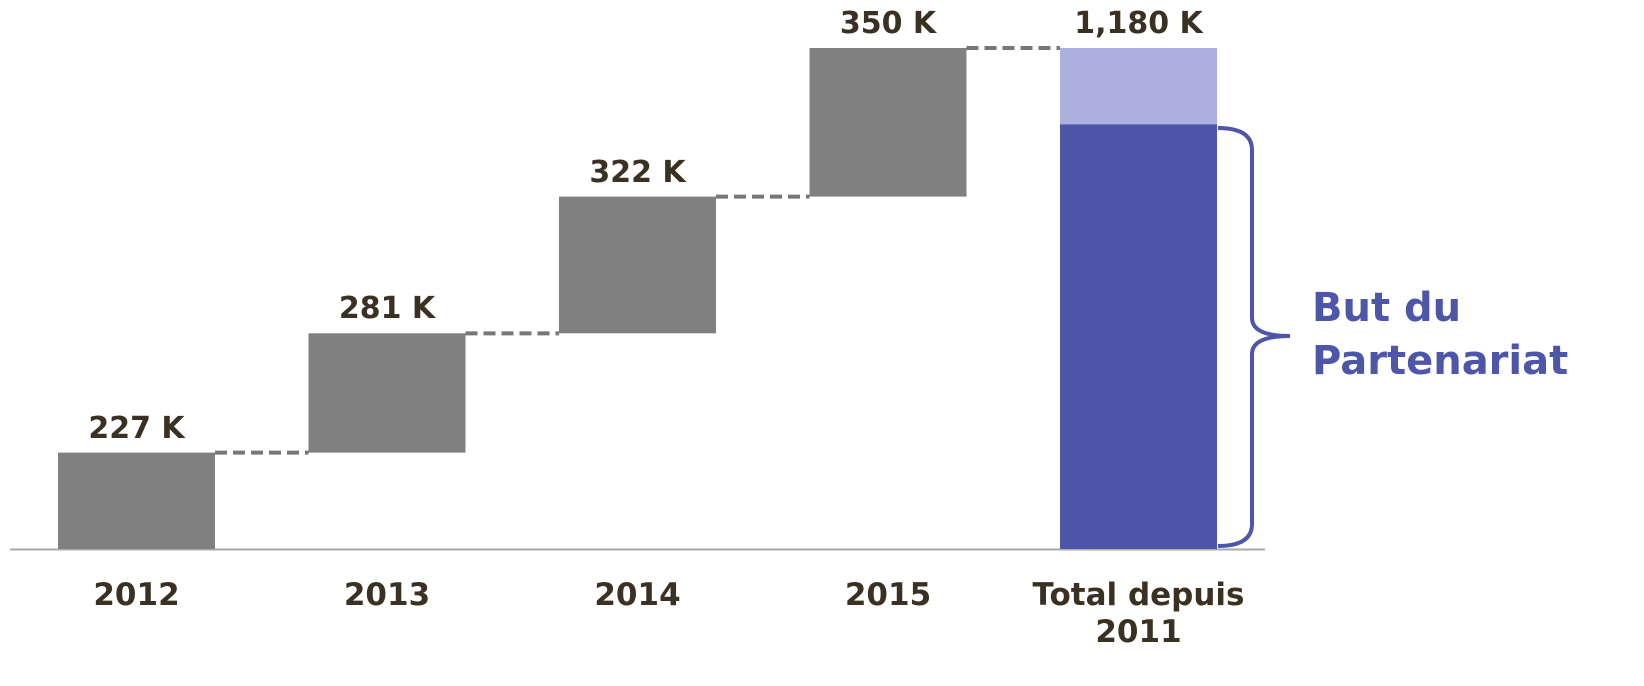  What do you see at coordinates (888, 595) in the screenshot?
I see `category-label: 2015` at bounding box center [888, 595].